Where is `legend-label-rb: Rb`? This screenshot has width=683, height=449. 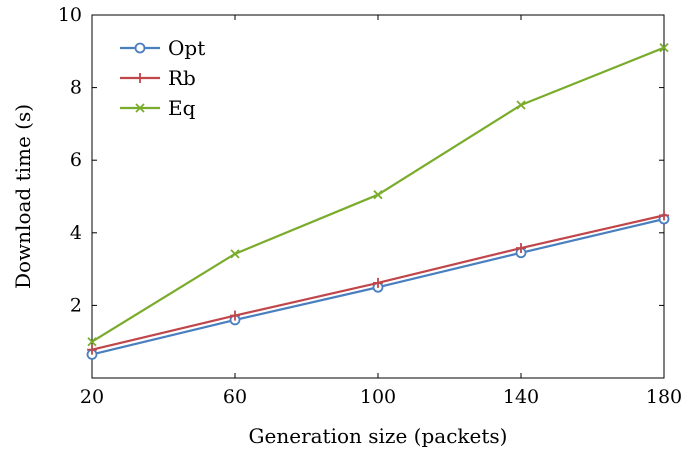 legend-label-rb: Rb is located at coordinates (182, 78).